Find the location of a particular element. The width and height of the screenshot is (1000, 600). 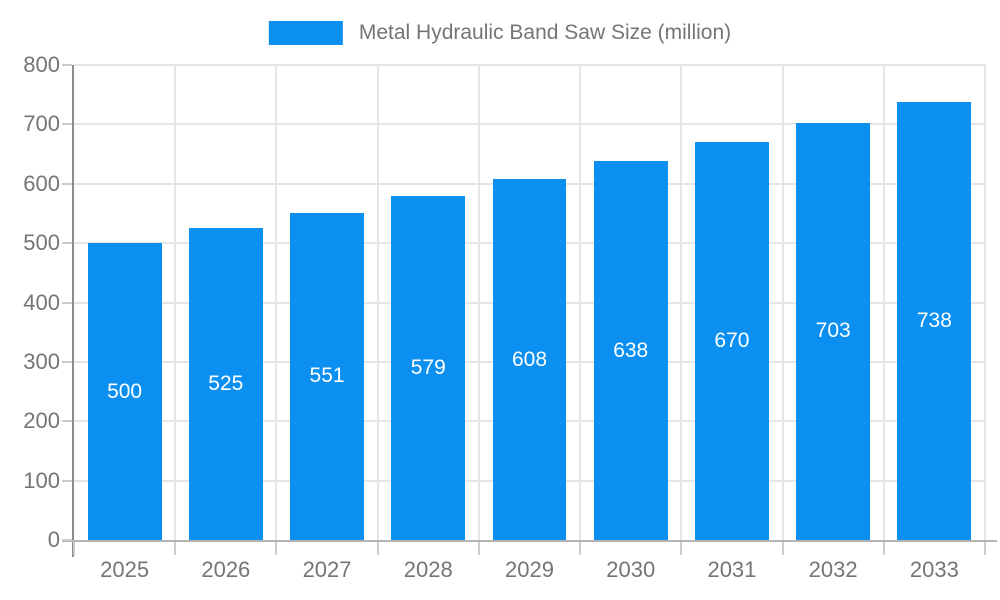

bar: 551 is located at coordinates (327, 376).